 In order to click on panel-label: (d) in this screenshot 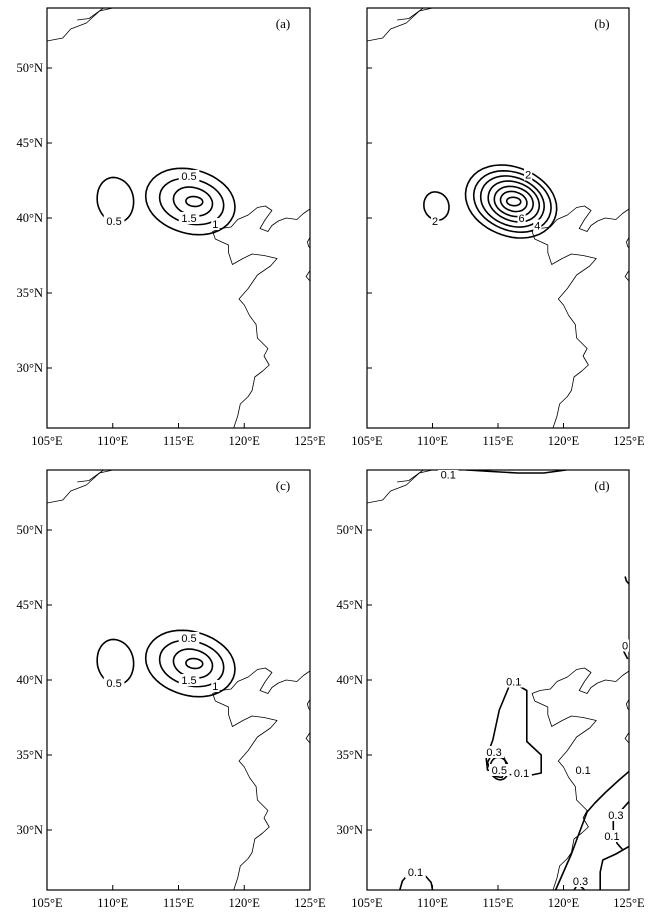, I will do `click(601, 485)`.